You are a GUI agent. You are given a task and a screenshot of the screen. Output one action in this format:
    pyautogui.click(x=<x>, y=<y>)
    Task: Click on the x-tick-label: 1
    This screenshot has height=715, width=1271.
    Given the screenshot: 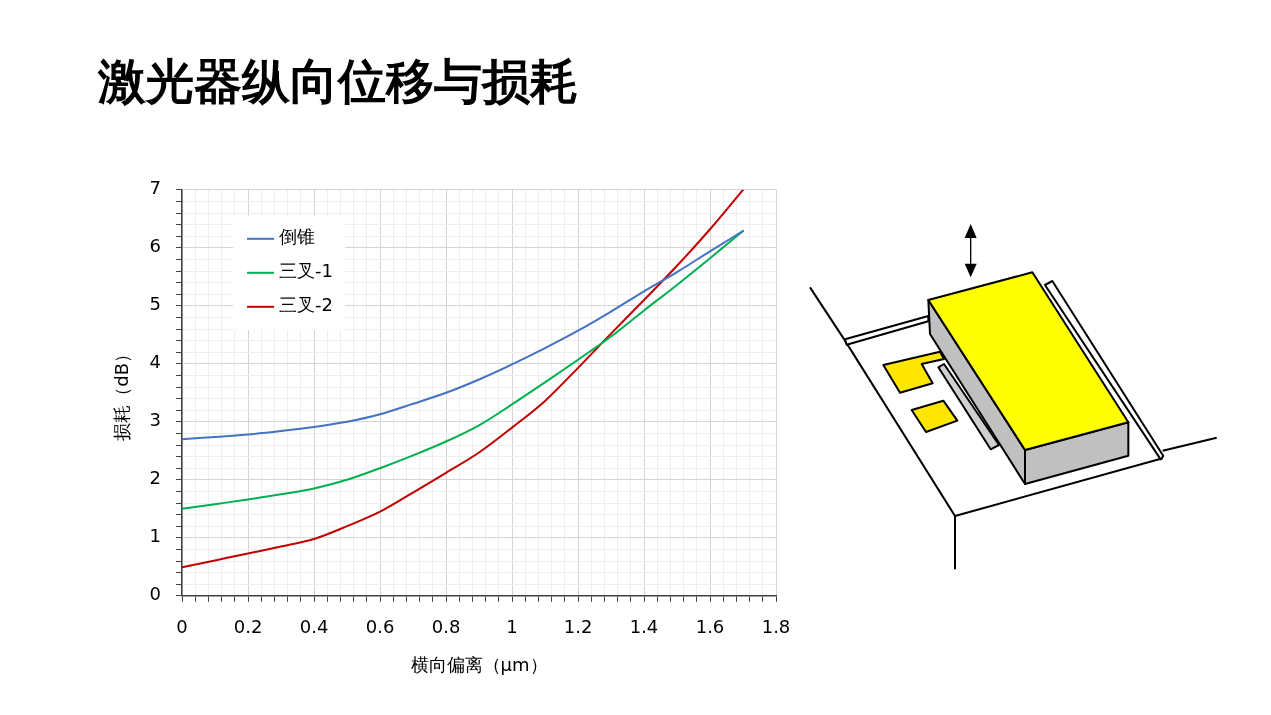 What is the action you would take?
    pyautogui.click(x=512, y=627)
    